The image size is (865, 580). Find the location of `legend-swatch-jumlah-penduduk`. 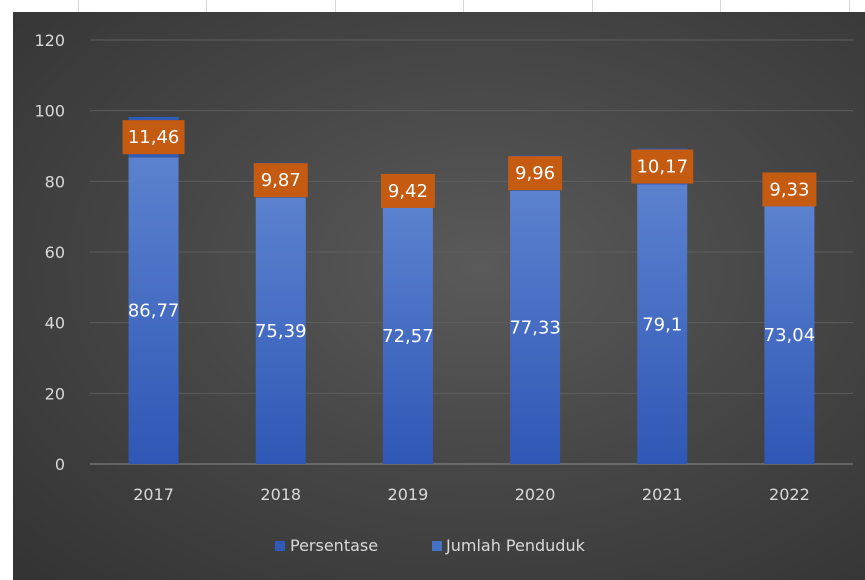

legend-swatch-jumlah-penduduk is located at coordinates (437, 546).